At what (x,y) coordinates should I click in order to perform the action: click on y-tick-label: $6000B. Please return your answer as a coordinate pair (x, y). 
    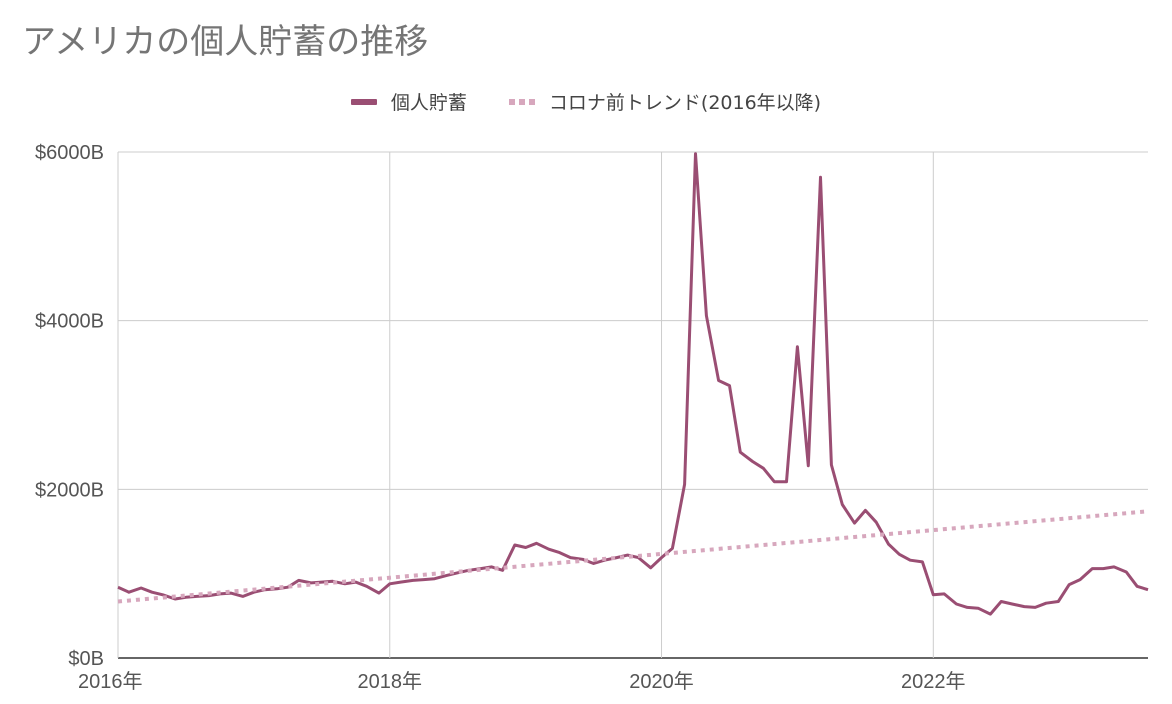
    Looking at the image, I should click on (69, 153).